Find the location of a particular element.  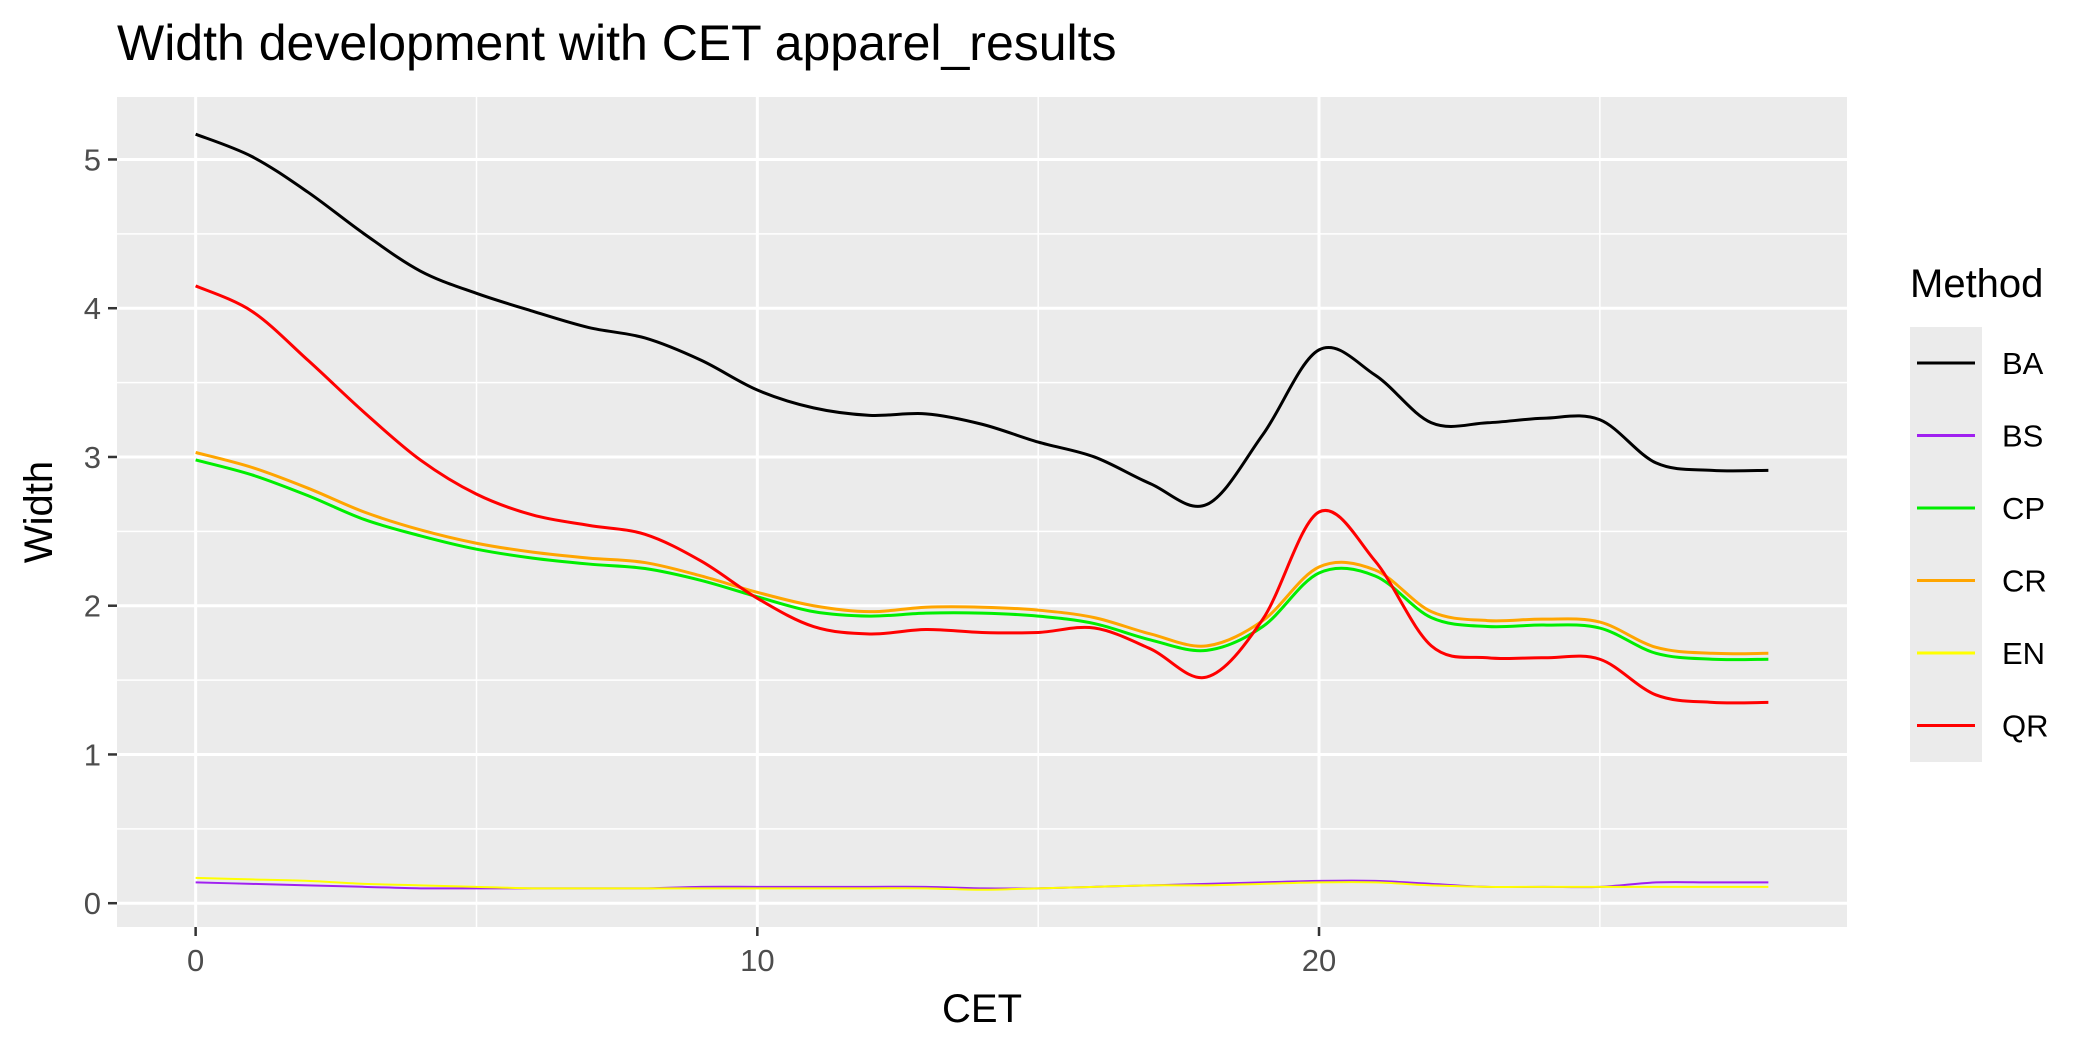

y-tick-label: 4 is located at coordinates (92, 308).